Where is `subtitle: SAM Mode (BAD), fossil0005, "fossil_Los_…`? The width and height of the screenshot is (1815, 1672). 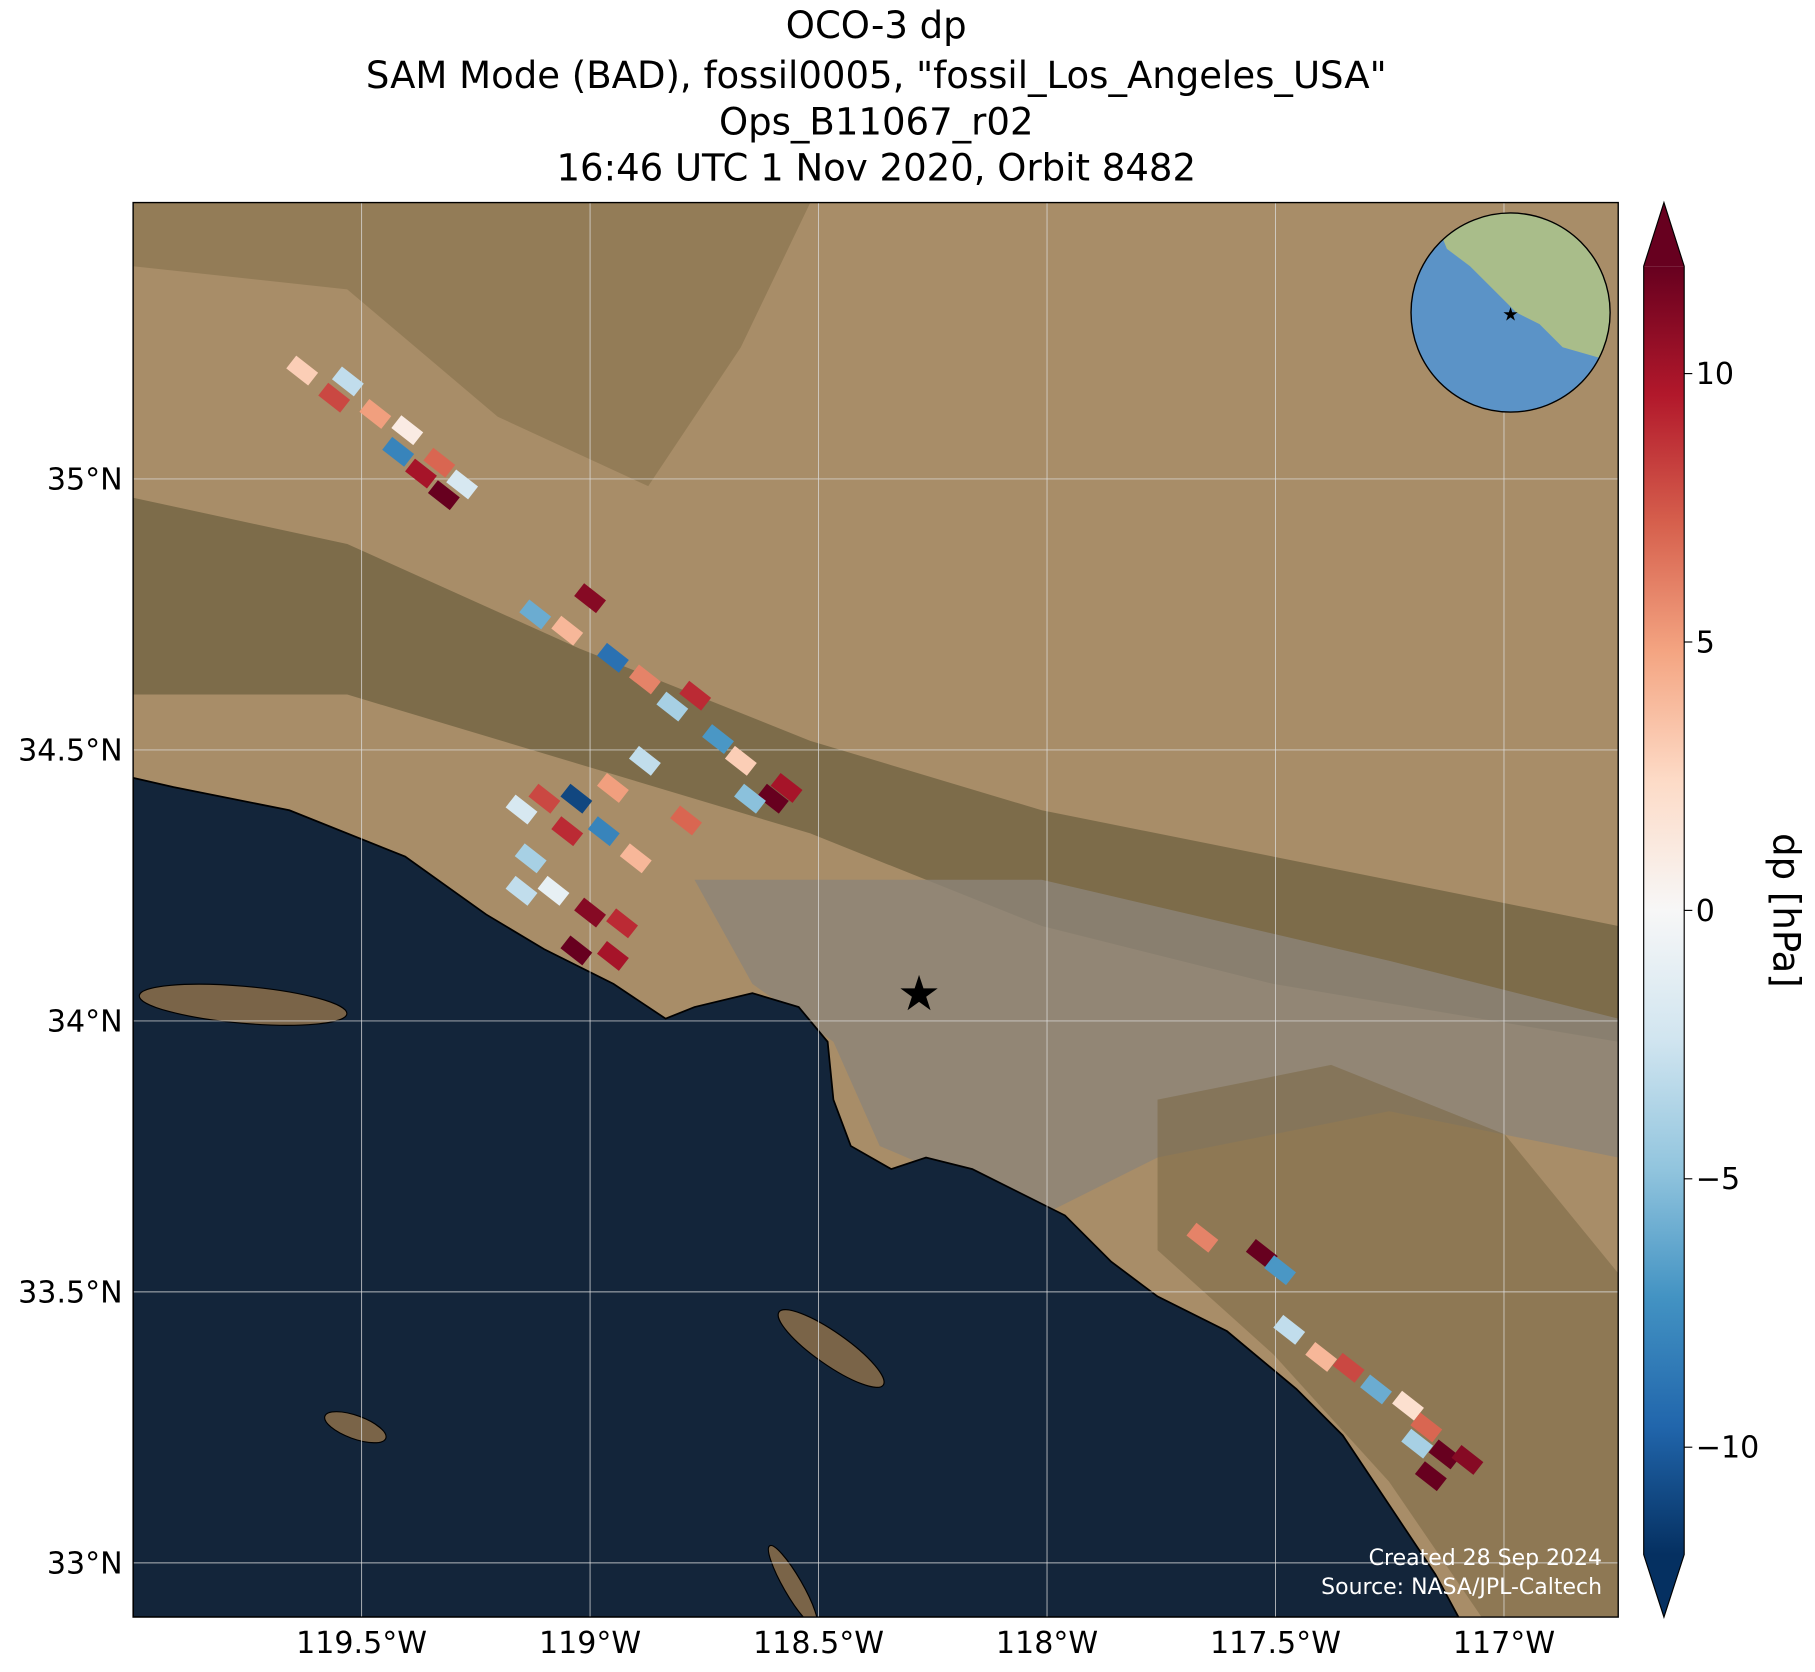
subtitle: SAM Mode (BAD), fossil0005, "fossil_Los_… is located at coordinates (876, 75).